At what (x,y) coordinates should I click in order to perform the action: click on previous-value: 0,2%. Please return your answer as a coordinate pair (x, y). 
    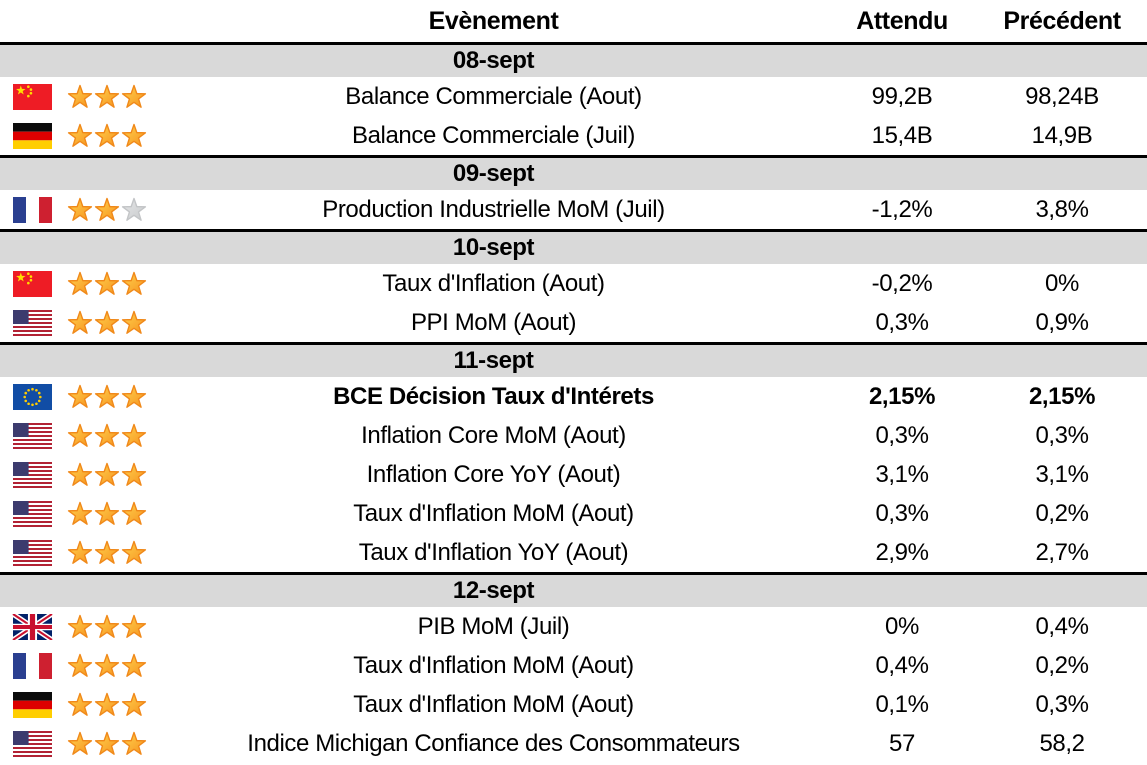
    Looking at the image, I should click on (1062, 513).